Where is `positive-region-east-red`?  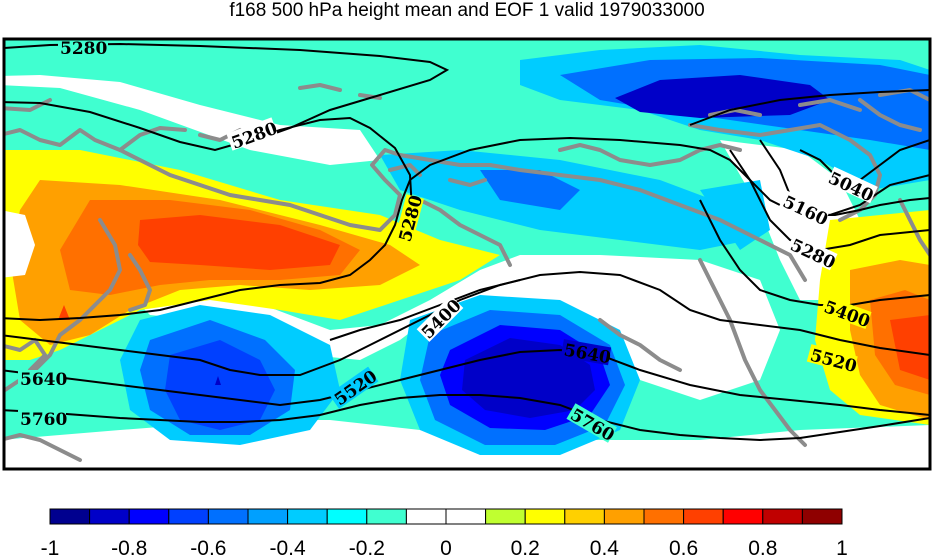
positive-region-east-red is located at coordinates (910, 347).